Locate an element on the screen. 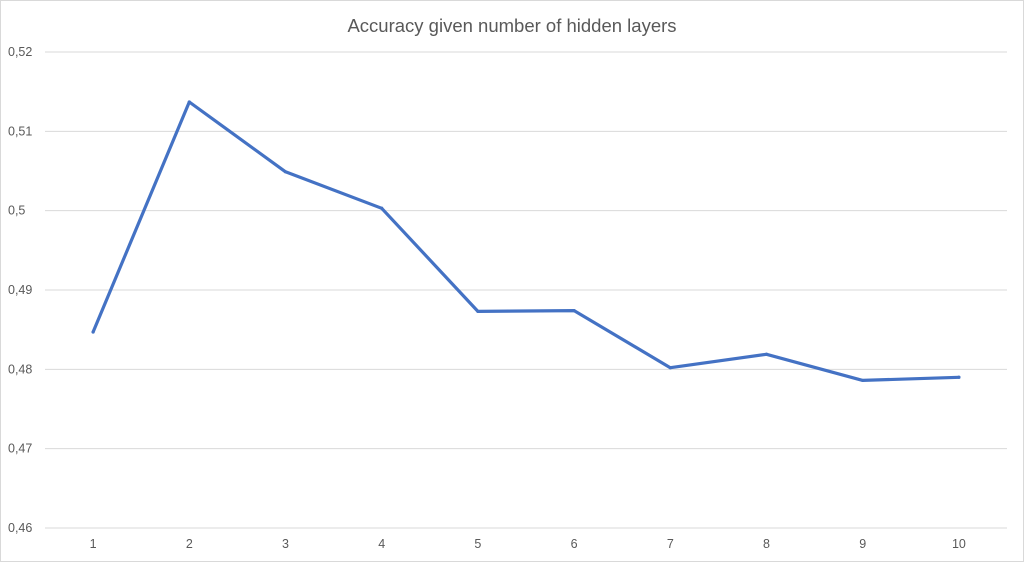 The width and height of the screenshot is (1024, 562). x-tick-label: 5 is located at coordinates (477, 544).